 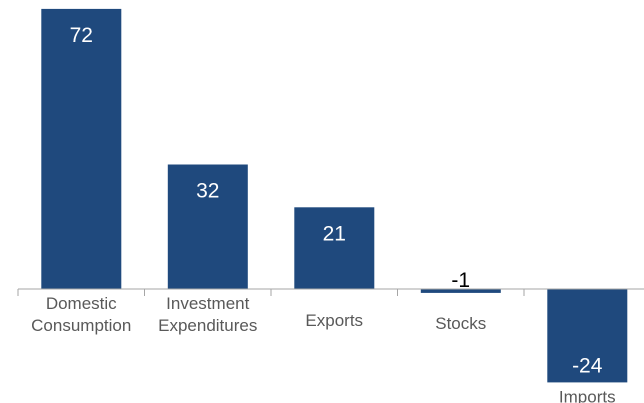 I want to click on bar-investment-expenditures, so click(x=207, y=226).